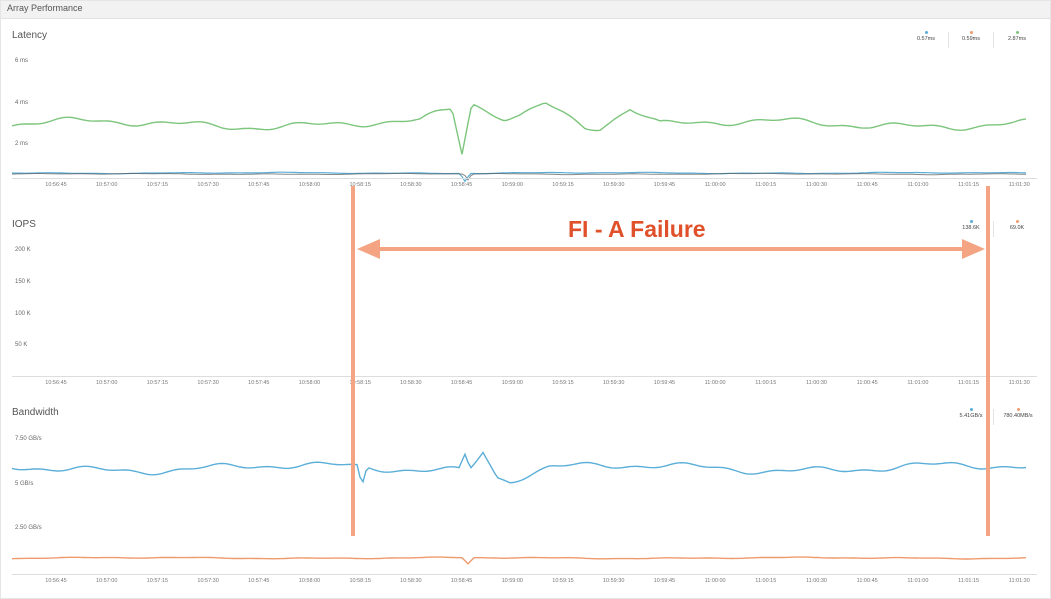 The width and height of the screenshot is (1051, 599). I want to click on latency-y-label-2: 2 ms, so click(22, 144).